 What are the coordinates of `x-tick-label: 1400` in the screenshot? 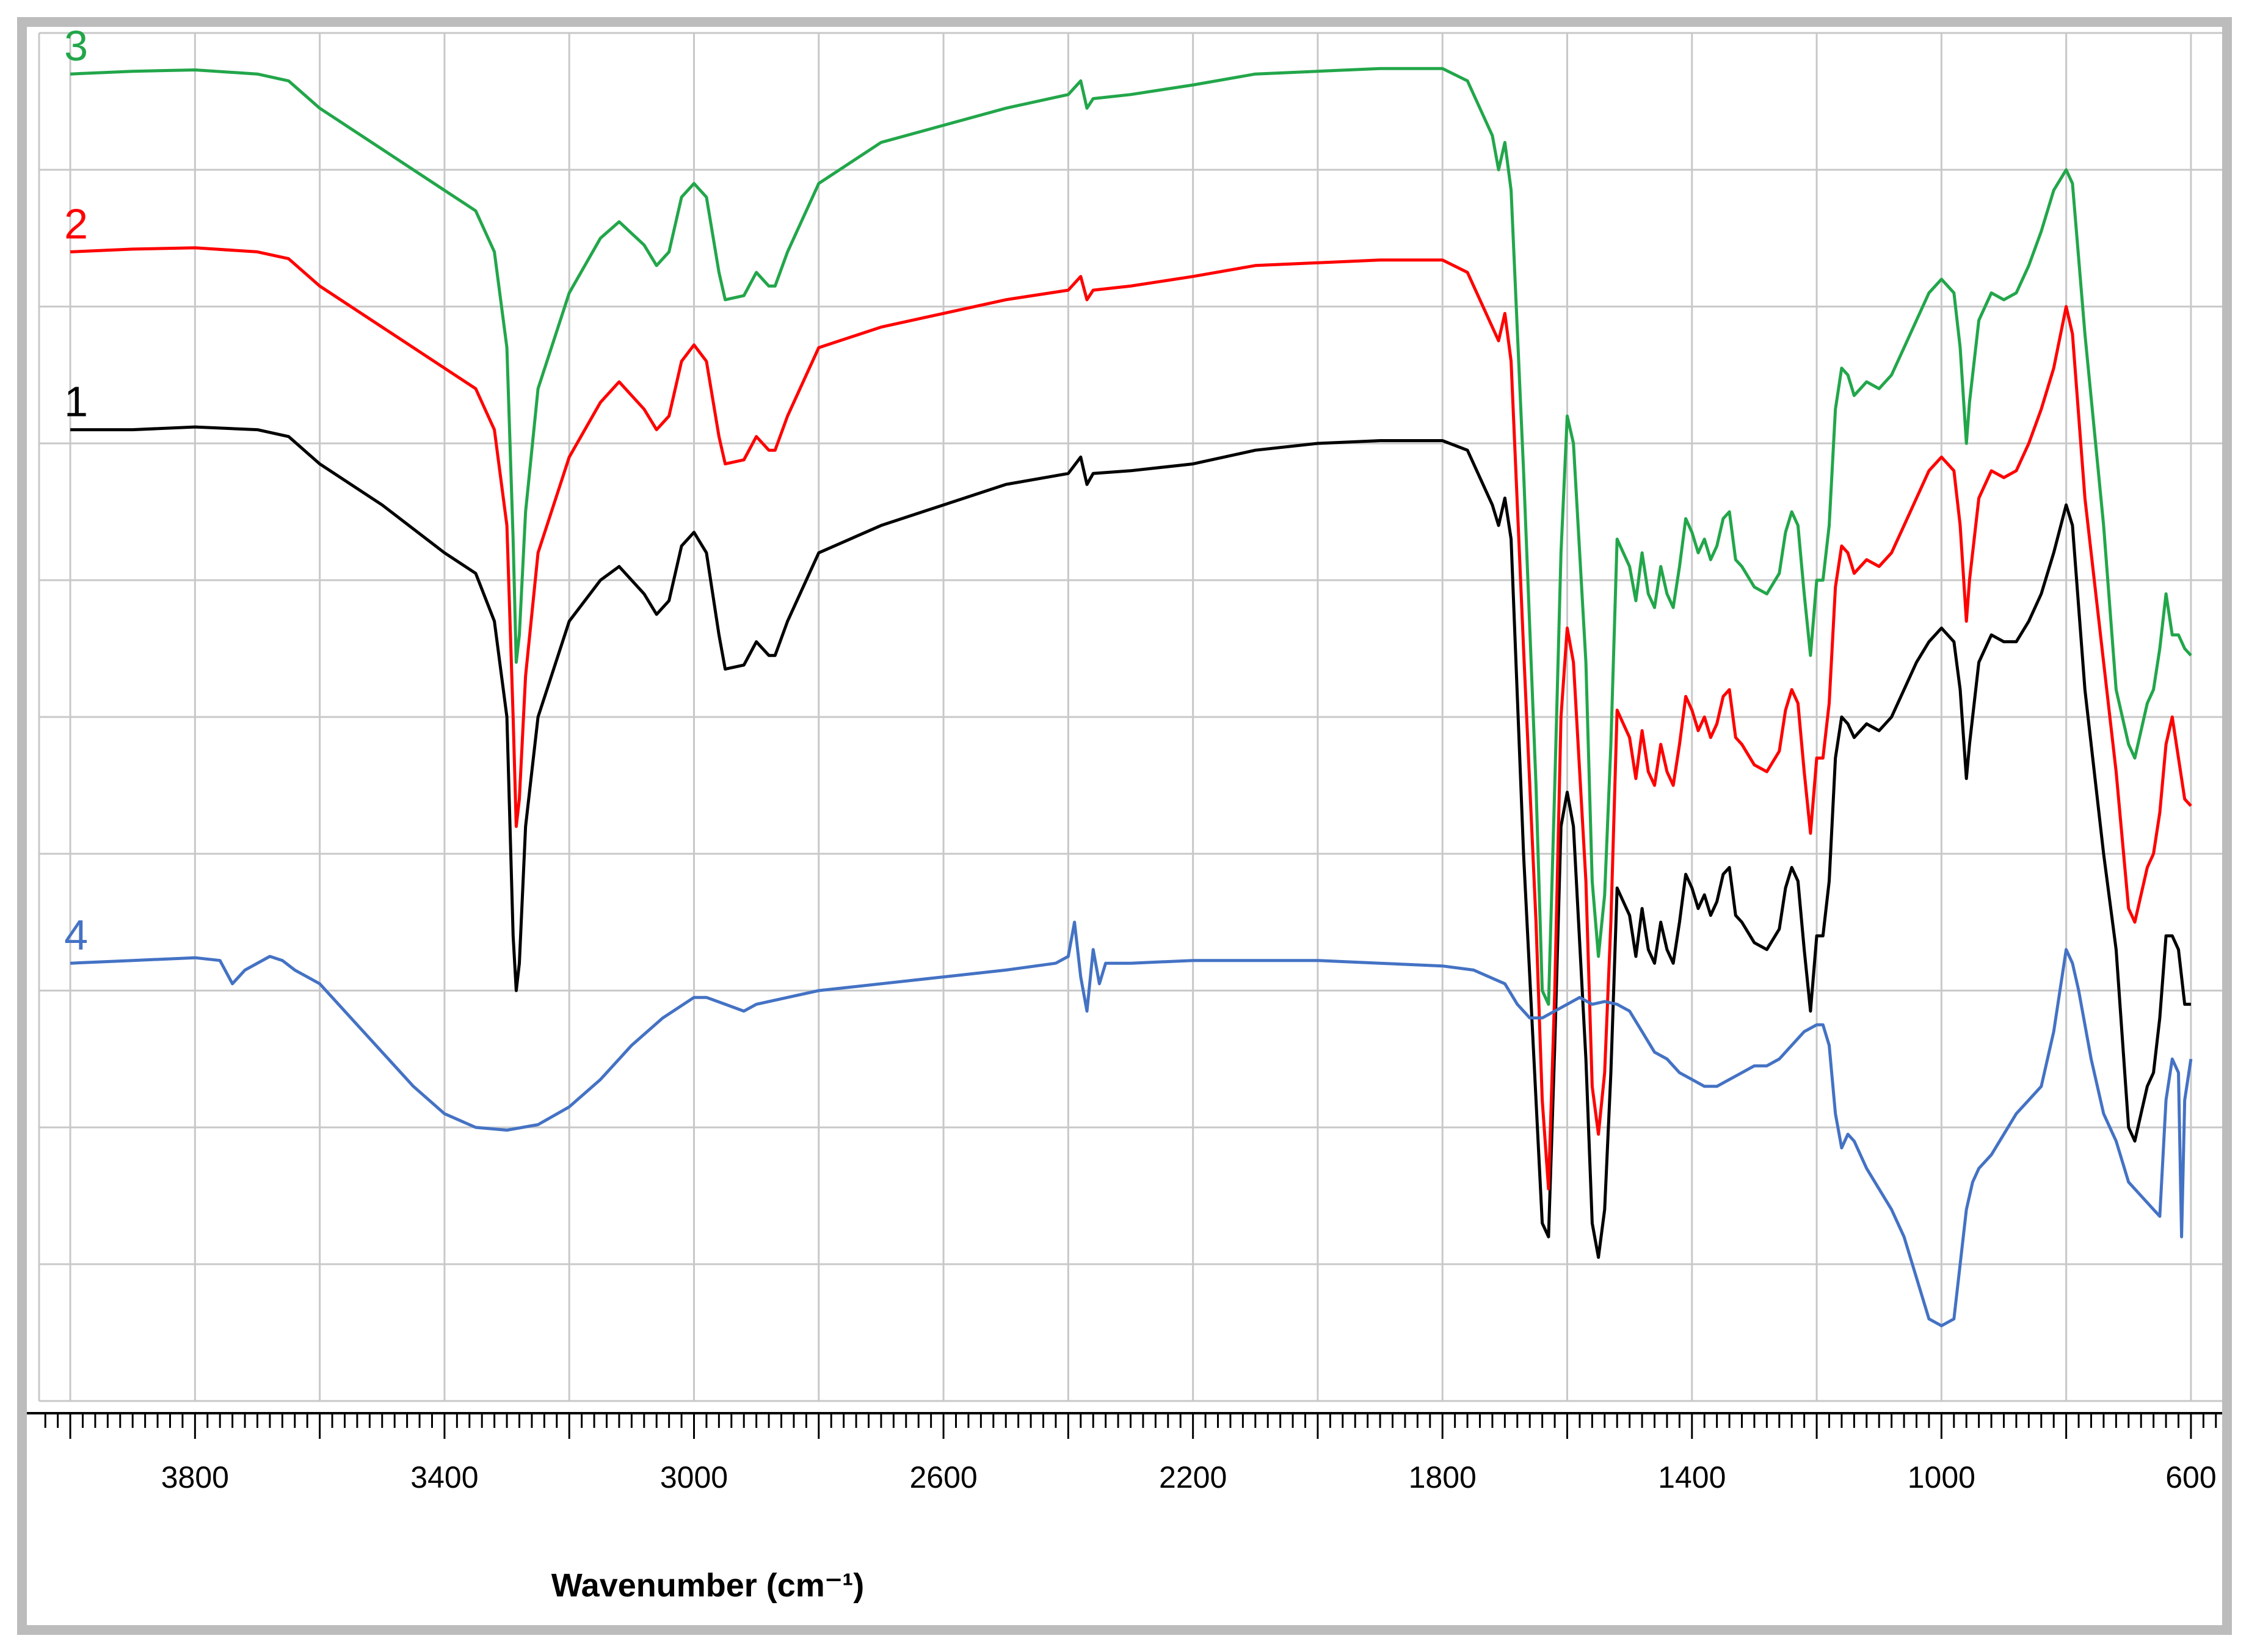 It's located at (1692, 1477).